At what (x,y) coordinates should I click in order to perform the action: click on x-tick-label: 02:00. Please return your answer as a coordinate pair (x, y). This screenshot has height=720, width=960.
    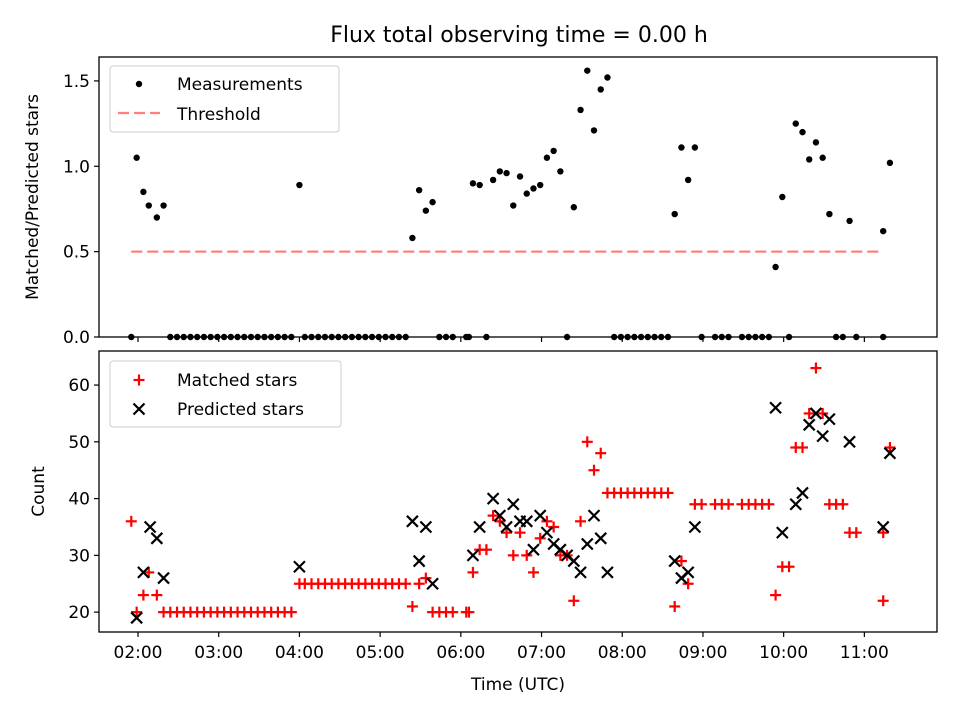
    Looking at the image, I should click on (138, 653).